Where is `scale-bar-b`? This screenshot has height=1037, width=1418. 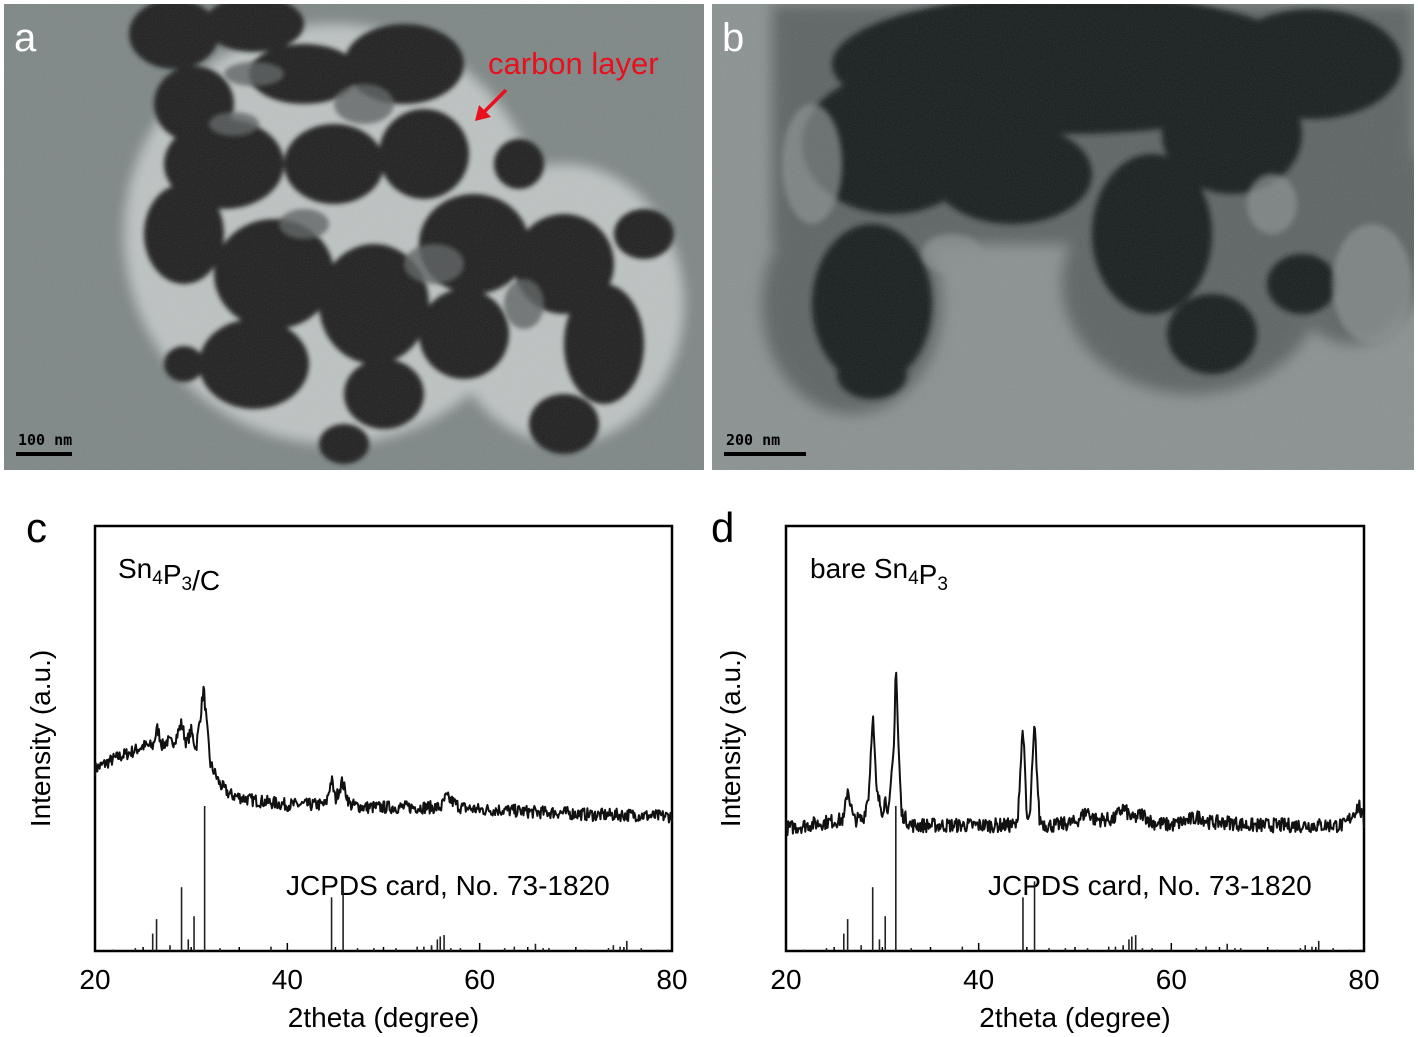 scale-bar-b is located at coordinates (765, 454).